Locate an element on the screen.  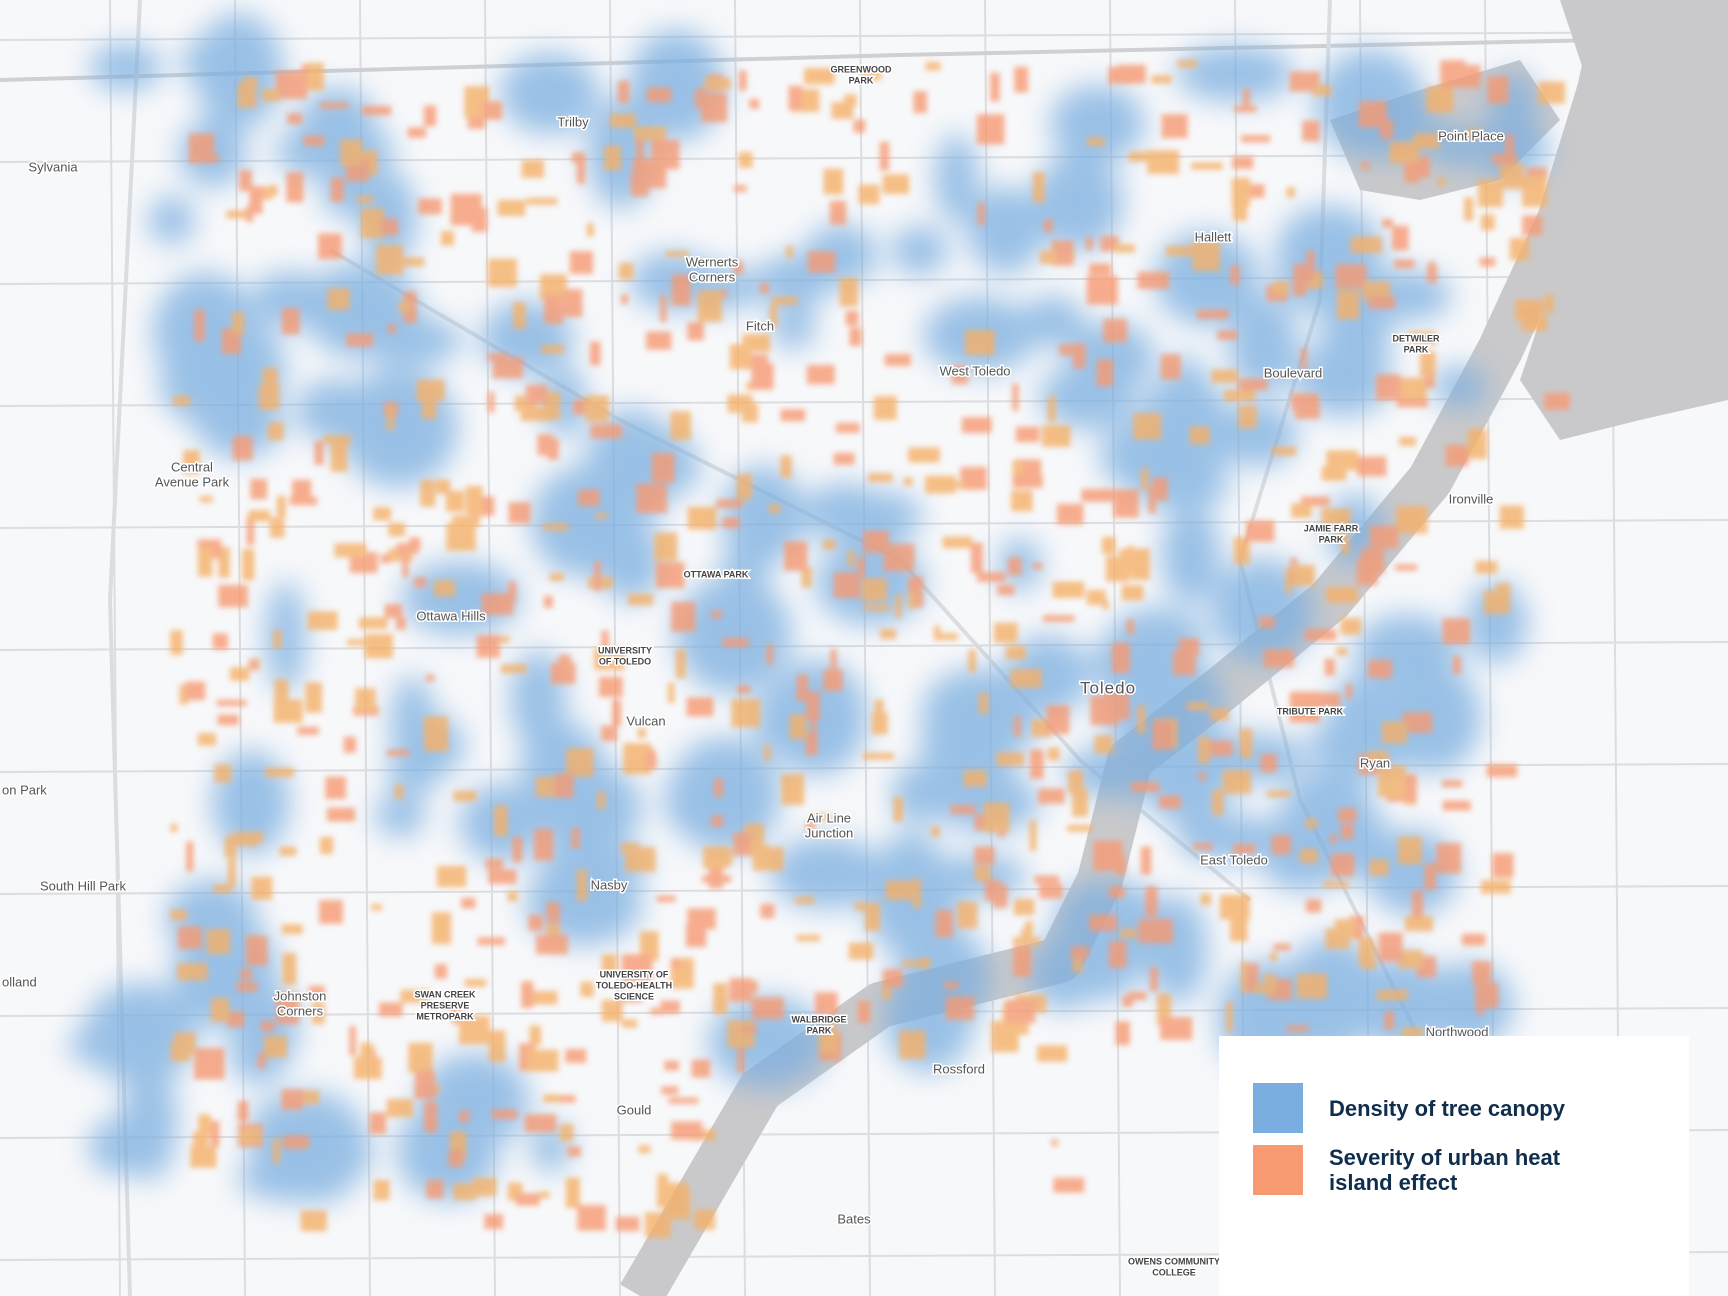
place-label: Hallett is located at coordinates (1213, 236).